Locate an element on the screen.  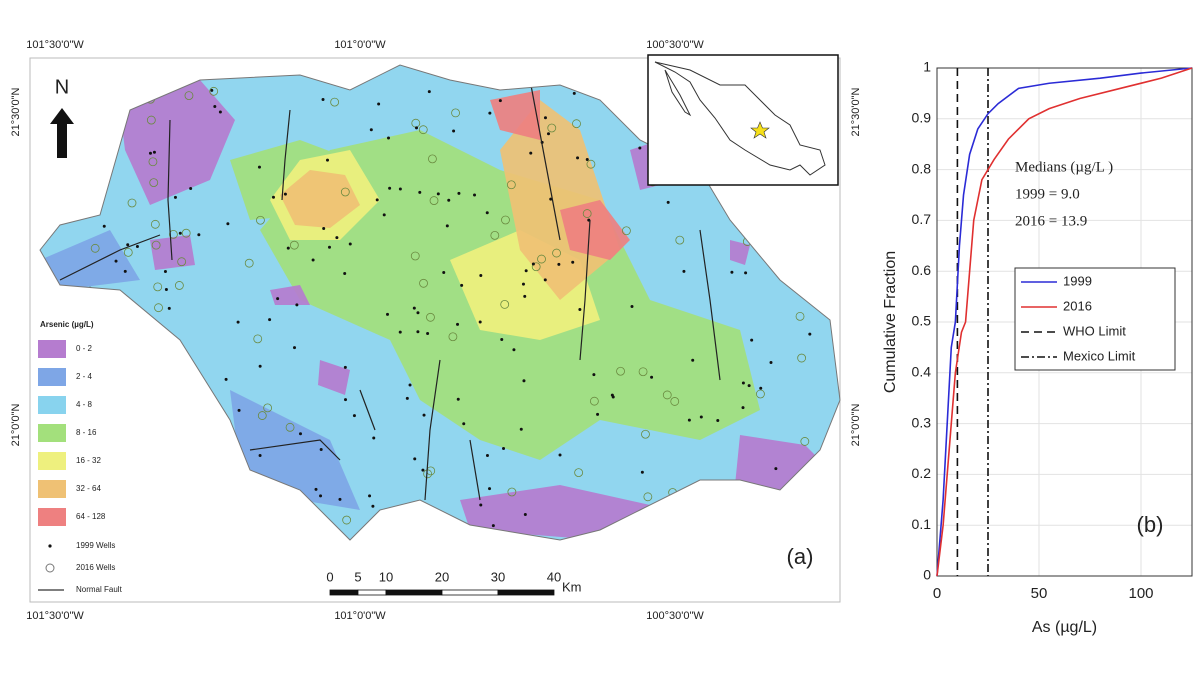
legend-label: 0 - 2 is located at coordinates (84, 348).